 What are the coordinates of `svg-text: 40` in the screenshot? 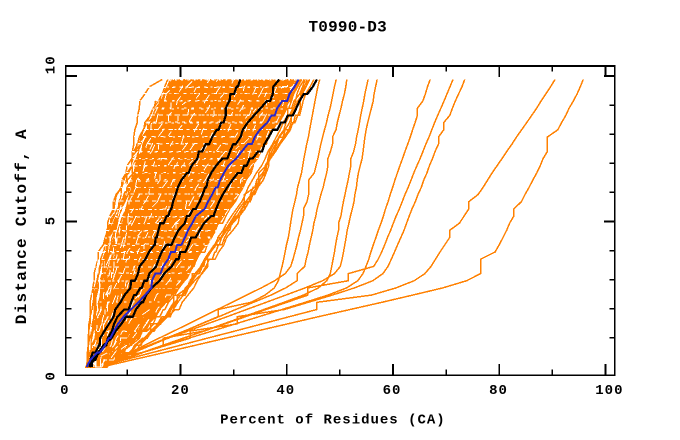 It's located at (285, 391).